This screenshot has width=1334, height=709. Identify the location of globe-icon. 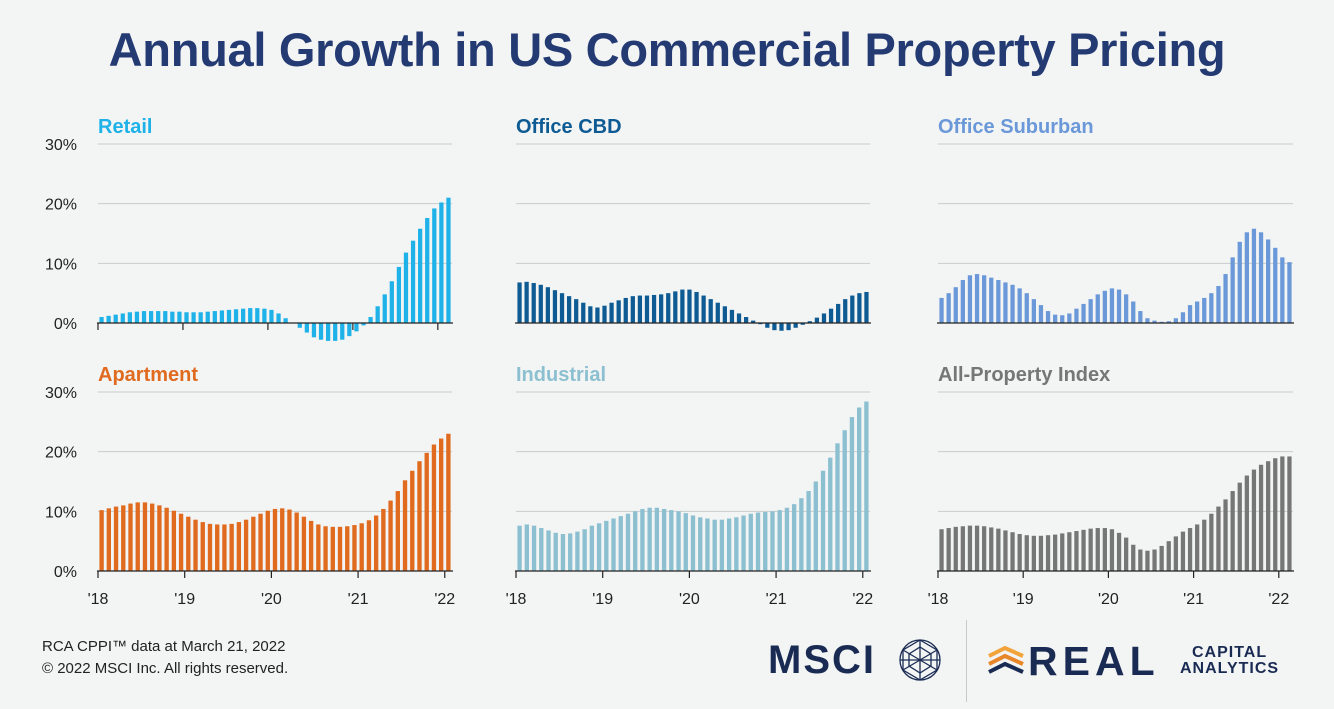
(920, 660).